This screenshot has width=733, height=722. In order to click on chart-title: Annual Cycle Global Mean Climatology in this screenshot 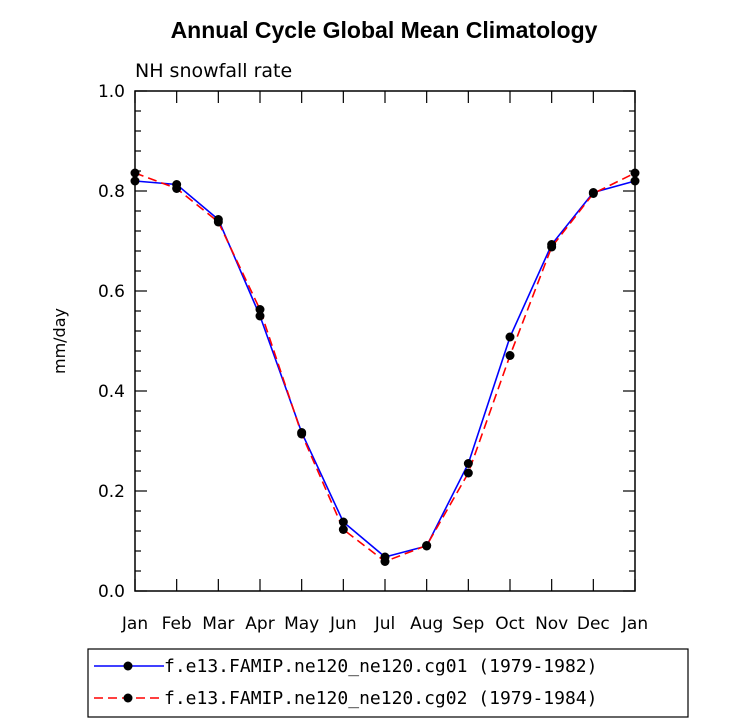, I will do `click(384, 30)`.